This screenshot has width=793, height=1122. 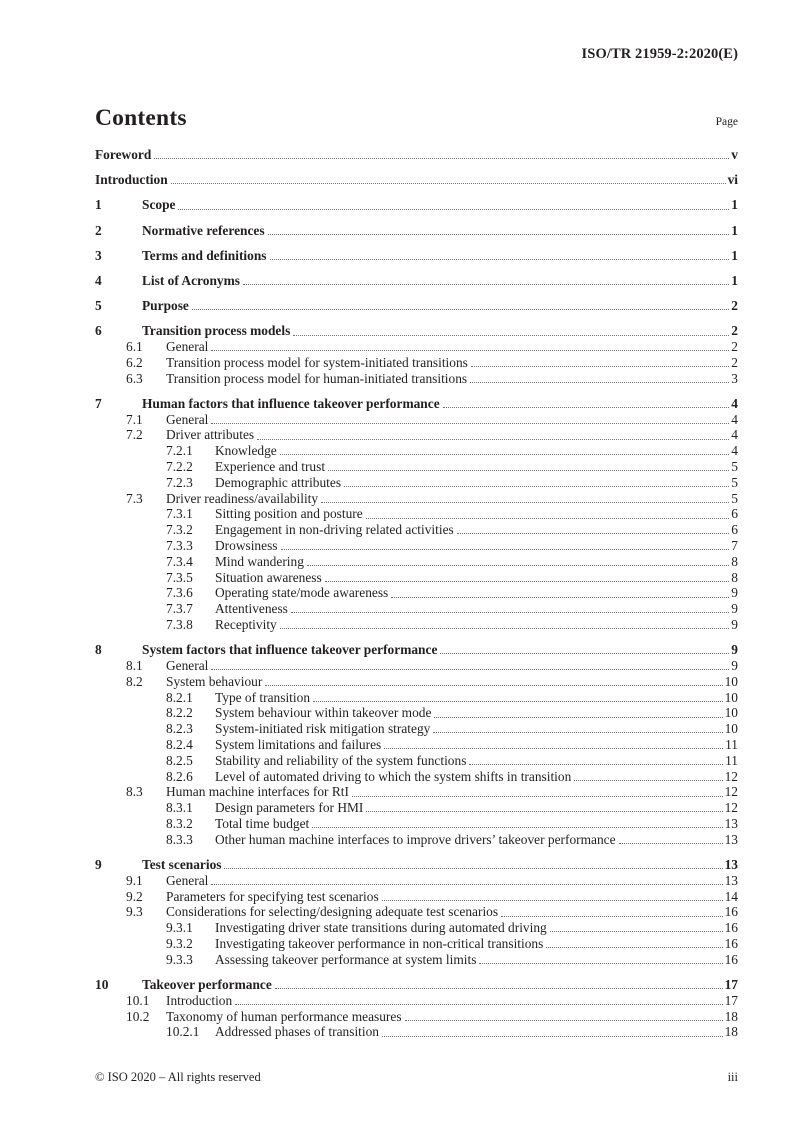 I want to click on toc-entry: 8.2.4 System limitations and failures 11, so click(x=416, y=745).